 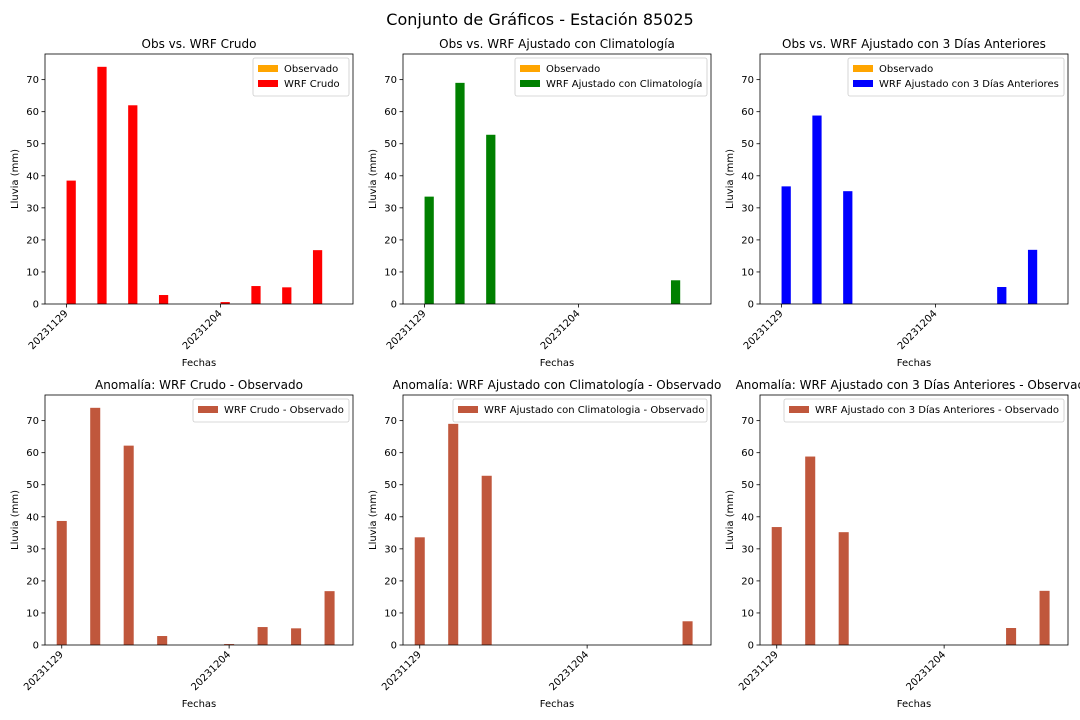 What do you see at coordinates (312, 84) in the screenshot?
I see `legend-label: WRF Crudo` at bounding box center [312, 84].